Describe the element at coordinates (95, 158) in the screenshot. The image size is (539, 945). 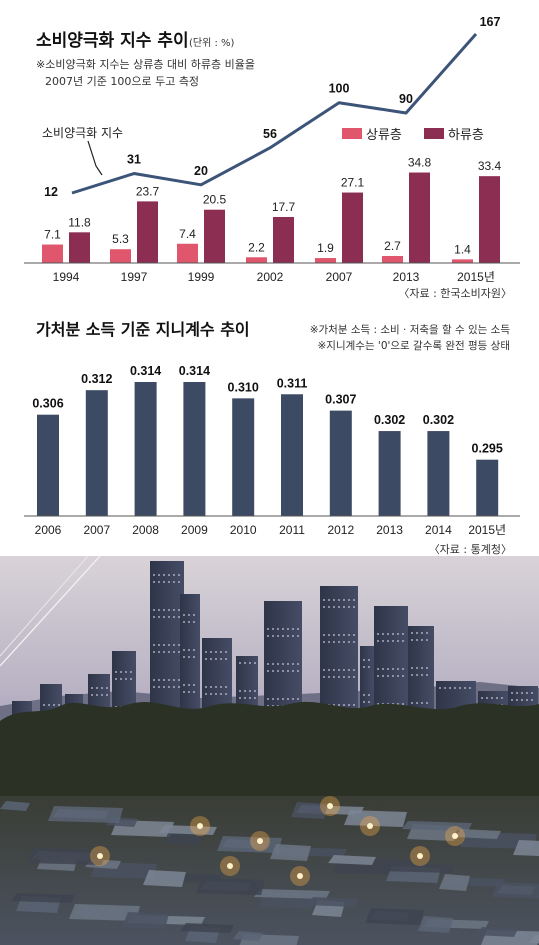
I see `line-label-pointer` at that location.